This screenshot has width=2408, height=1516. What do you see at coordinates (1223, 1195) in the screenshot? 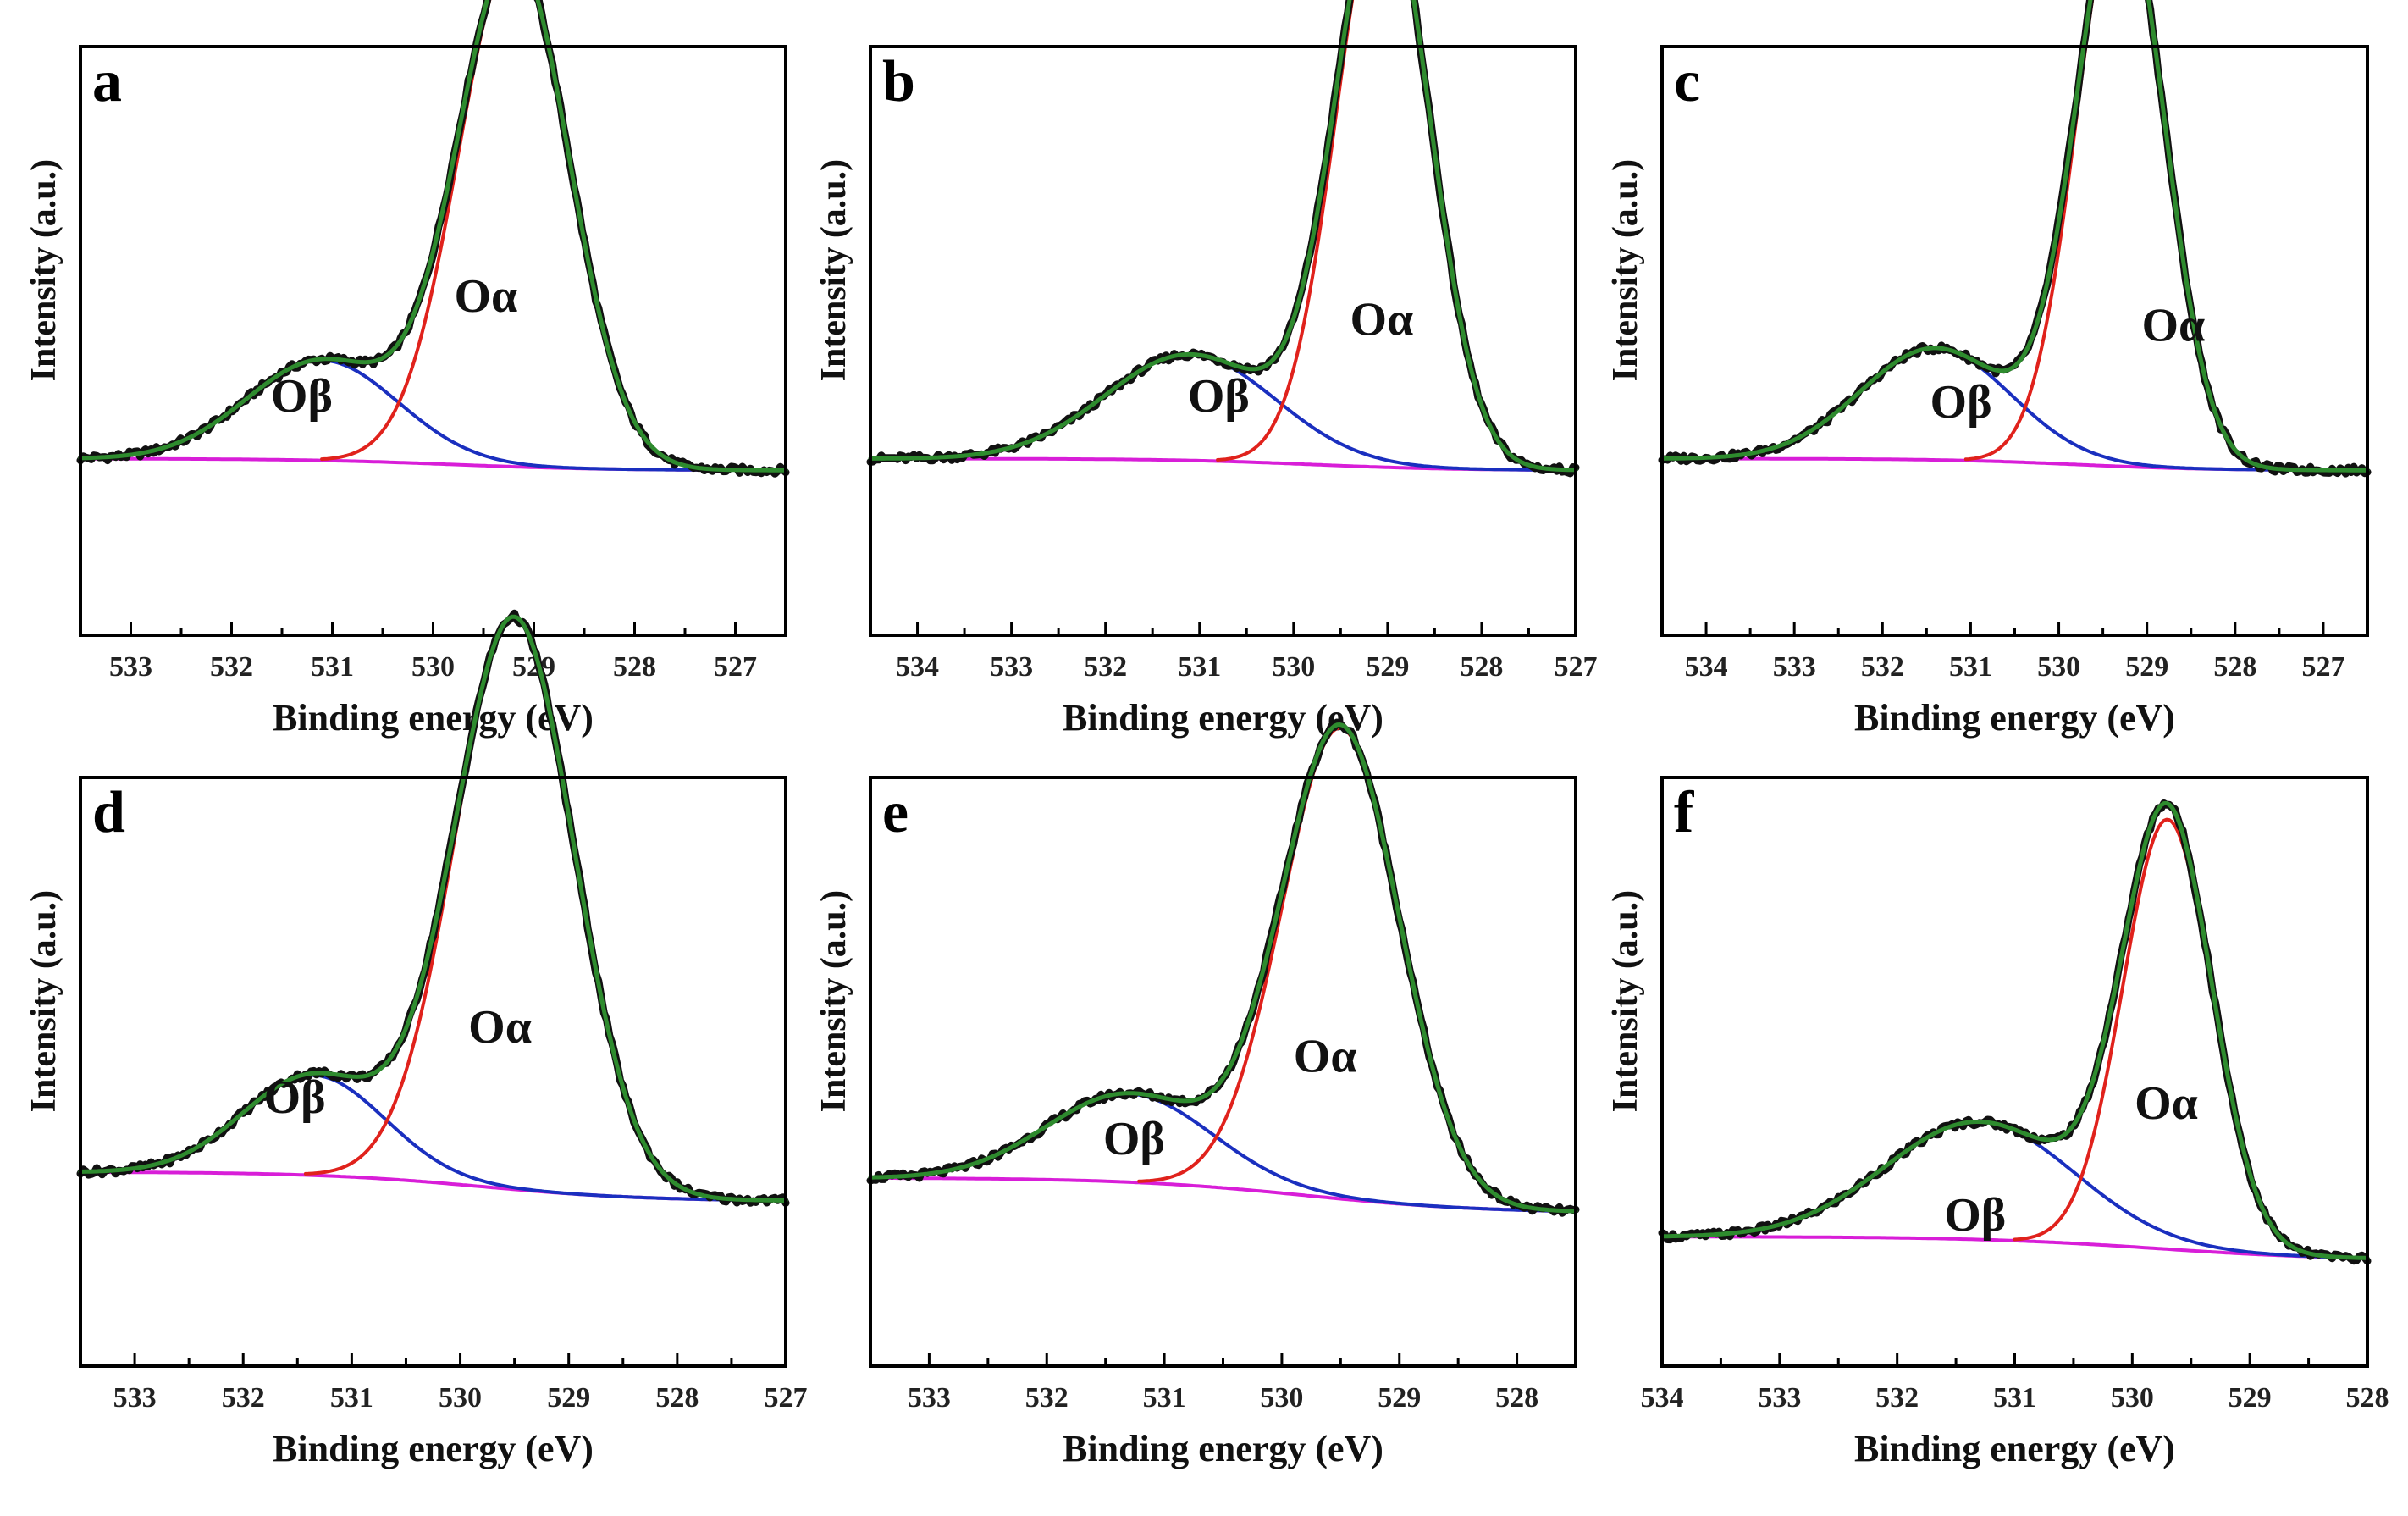
I see `background-line` at bounding box center [1223, 1195].